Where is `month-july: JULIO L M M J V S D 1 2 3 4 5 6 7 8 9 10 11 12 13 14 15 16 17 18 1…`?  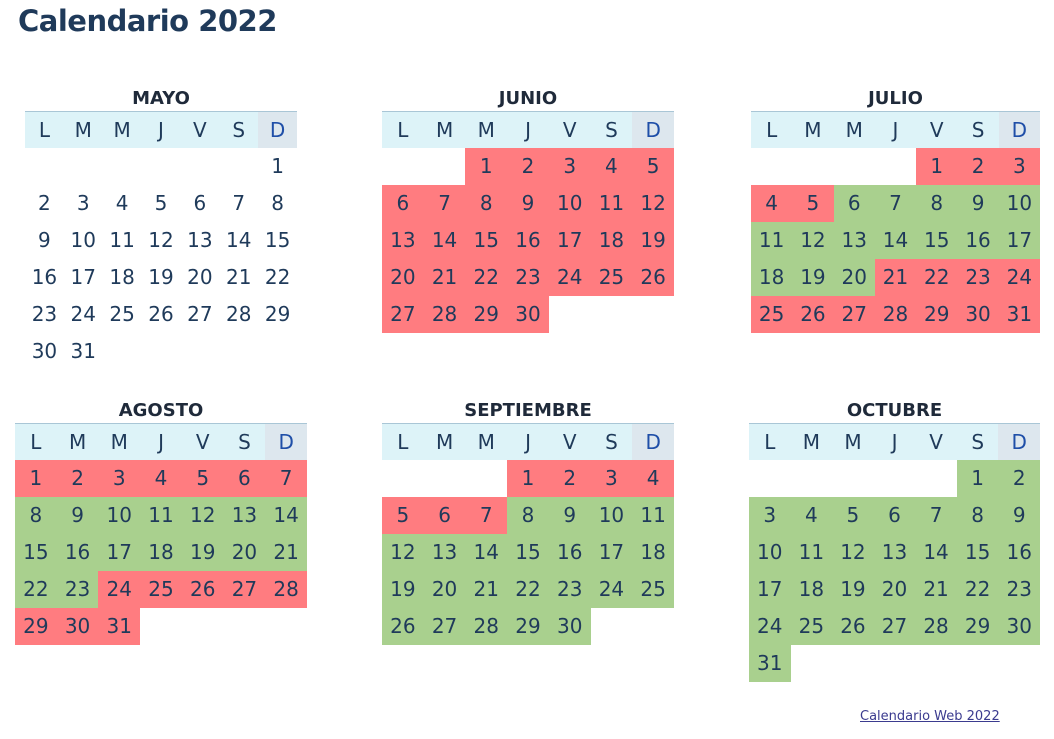
month-july: JULIO L M M J V S D 1 2 3 4 5 6 7 8 9 10 11 12 13 14 15 16 17 18 1… is located at coordinates (895, 210).